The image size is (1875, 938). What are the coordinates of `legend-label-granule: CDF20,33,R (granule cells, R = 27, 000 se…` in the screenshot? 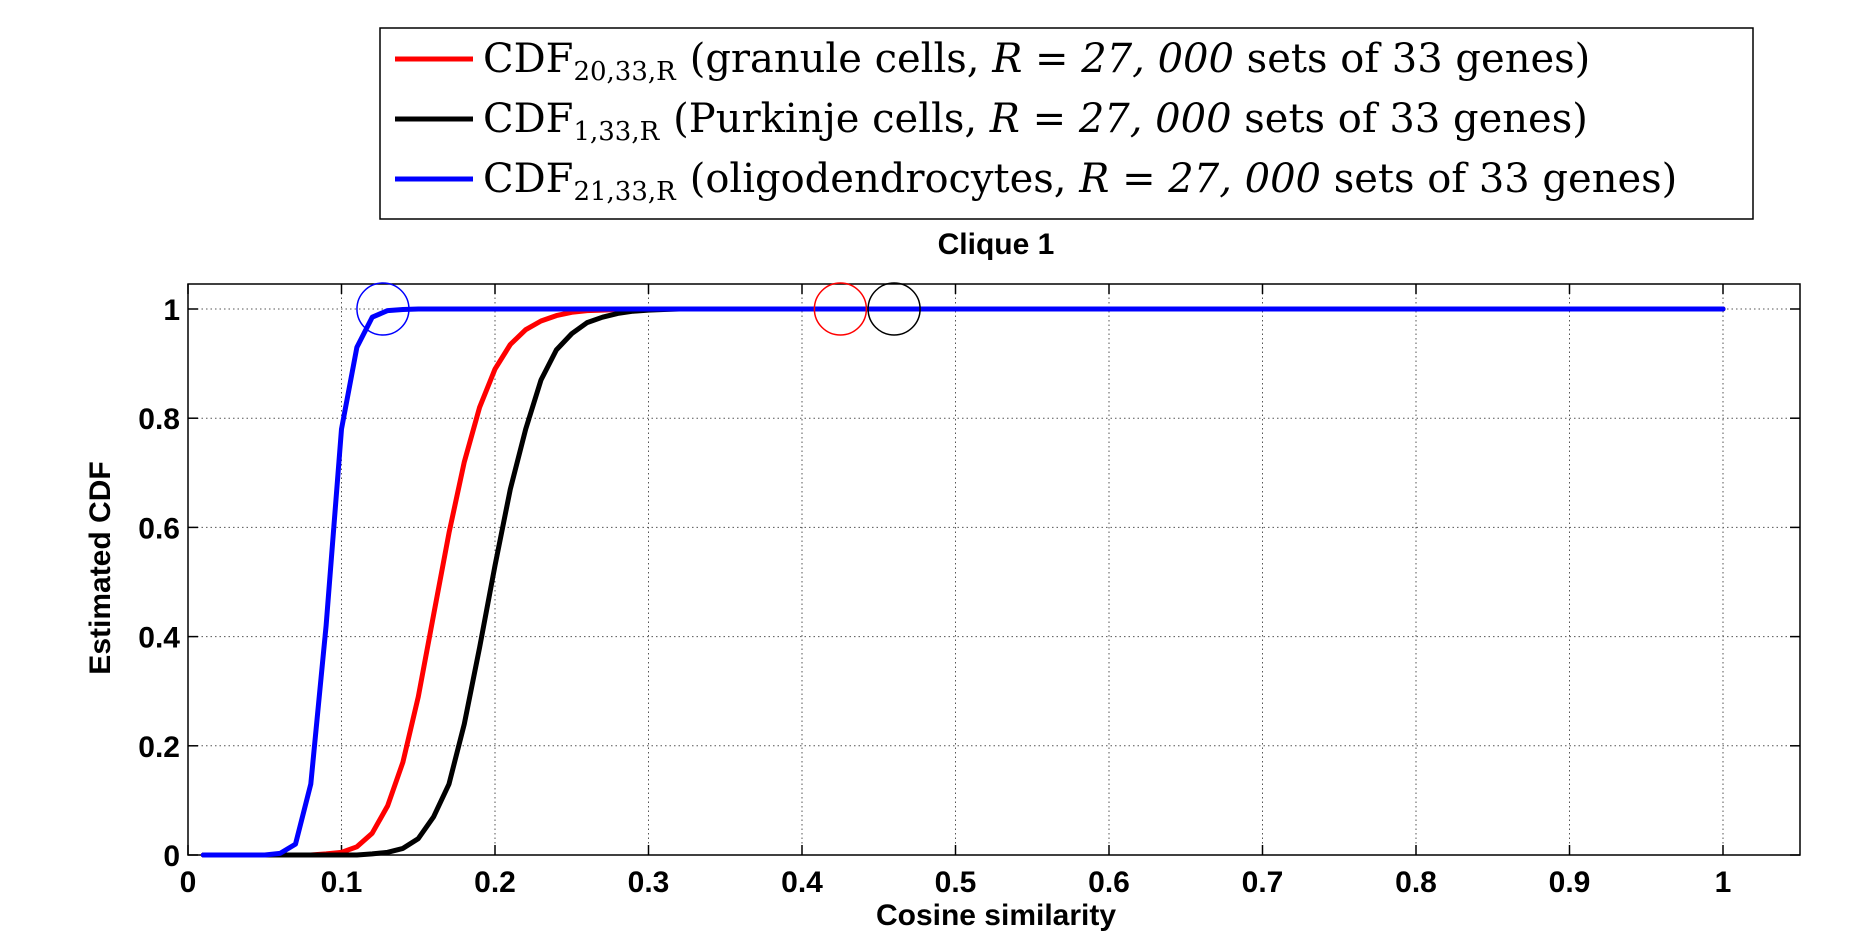 It's located at (1036, 61).